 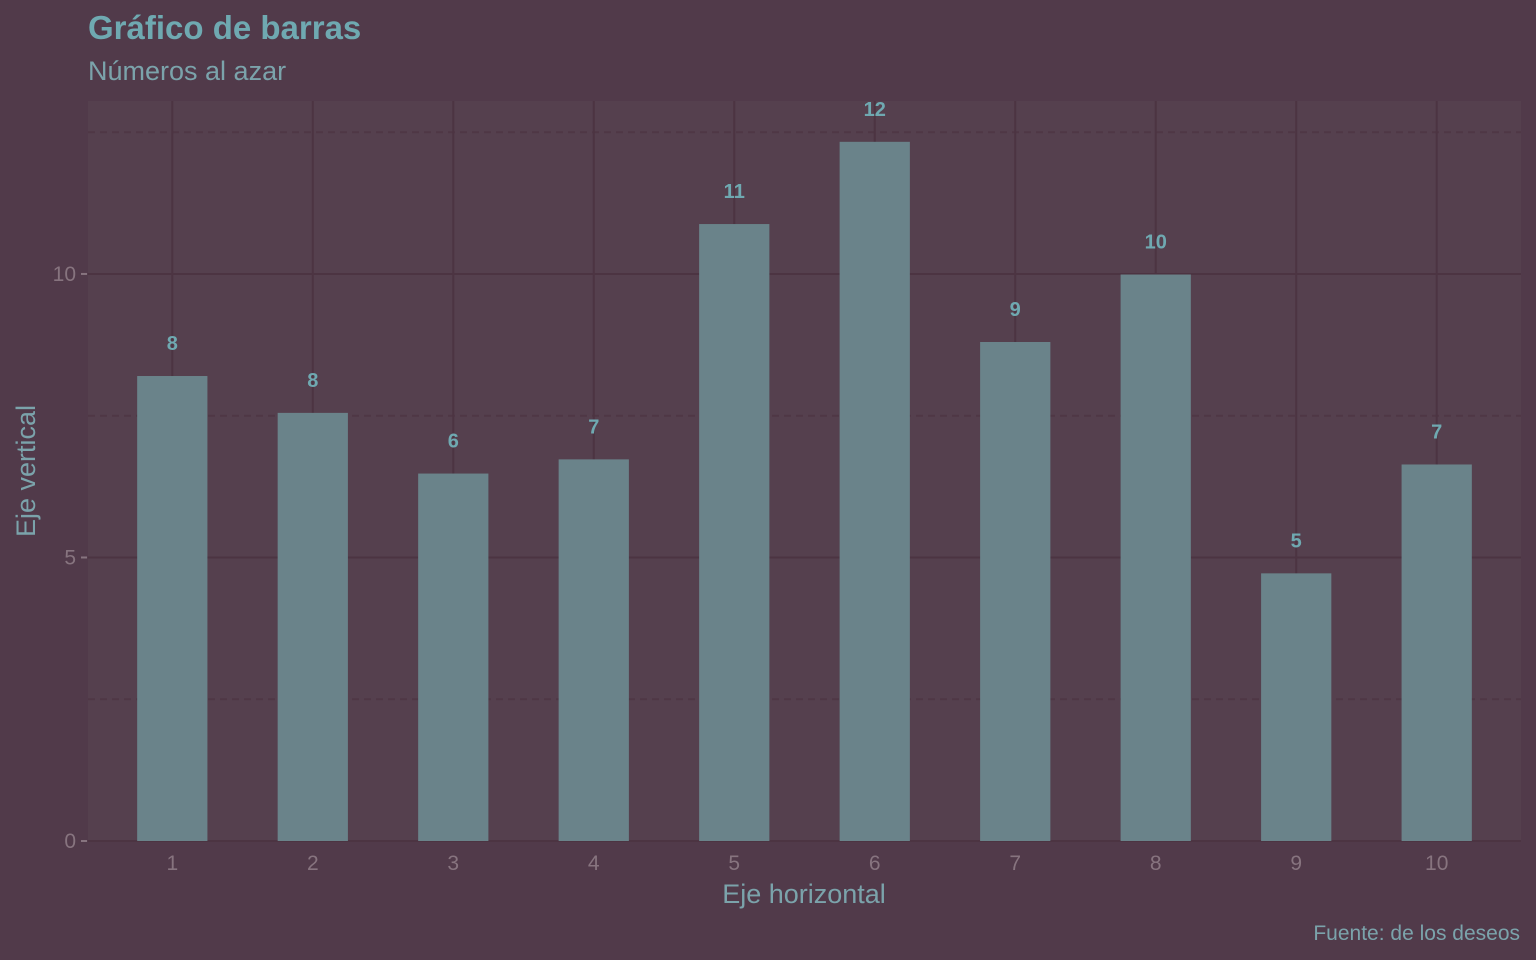 What do you see at coordinates (187, 71) in the screenshot?
I see `chart-subtitle: Números al azar` at bounding box center [187, 71].